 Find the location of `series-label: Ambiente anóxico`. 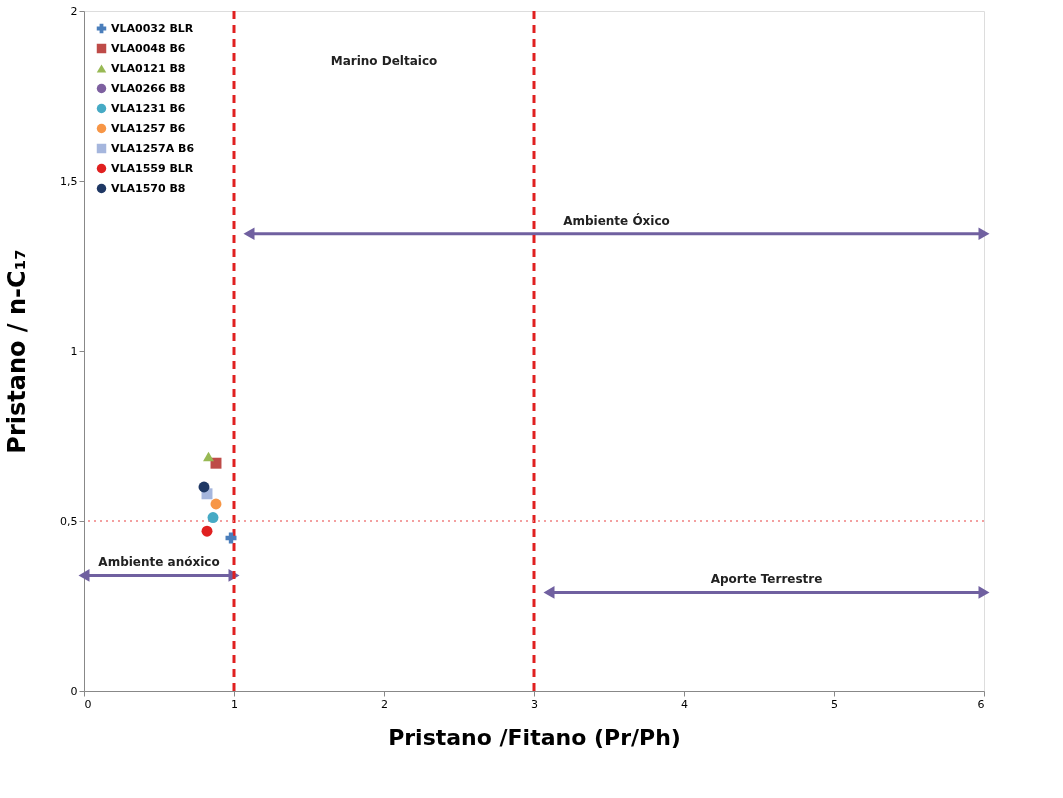

series-label: Ambiente anóxico is located at coordinates (159, 562).